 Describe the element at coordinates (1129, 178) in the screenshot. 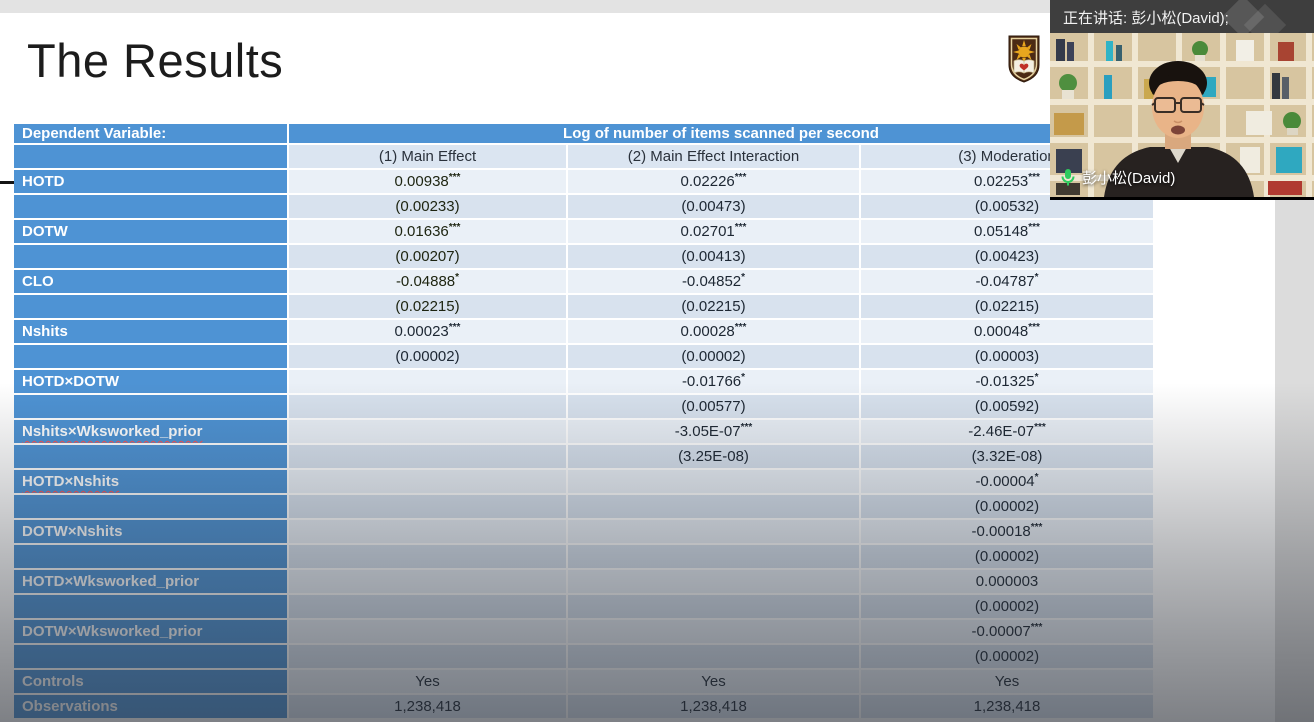

I see `participant-name: 彭小松(David)` at that location.